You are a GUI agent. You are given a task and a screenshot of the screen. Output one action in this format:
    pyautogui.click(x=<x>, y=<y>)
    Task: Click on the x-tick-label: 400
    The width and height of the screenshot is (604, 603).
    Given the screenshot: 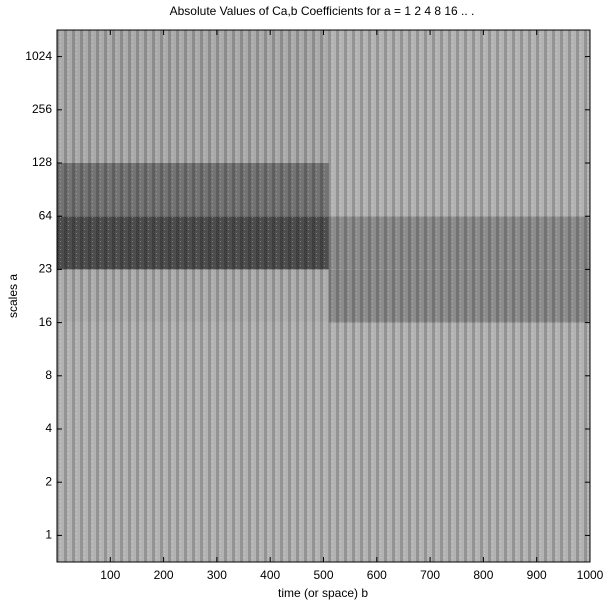 What is the action you would take?
    pyautogui.click(x=270, y=575)
    